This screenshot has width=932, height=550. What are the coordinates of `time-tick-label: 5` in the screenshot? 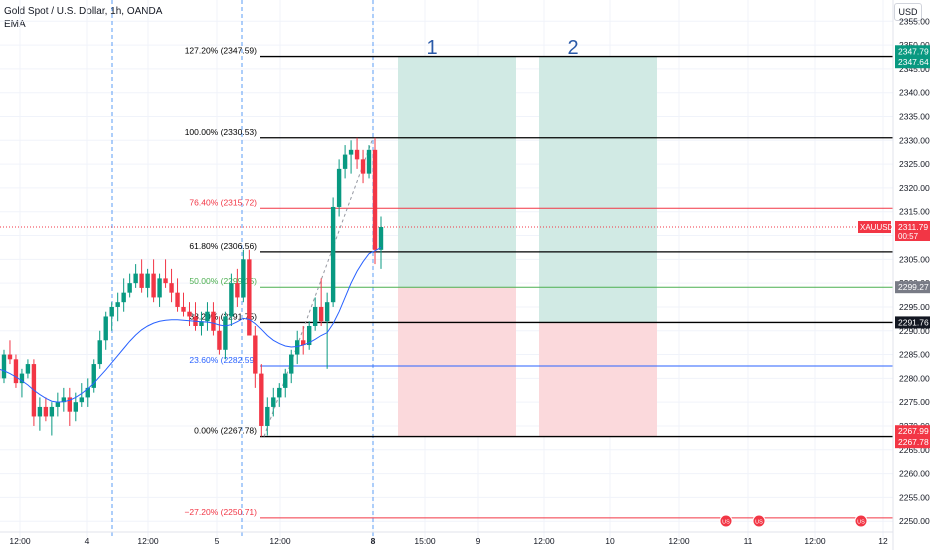 It's located at (217, 541).